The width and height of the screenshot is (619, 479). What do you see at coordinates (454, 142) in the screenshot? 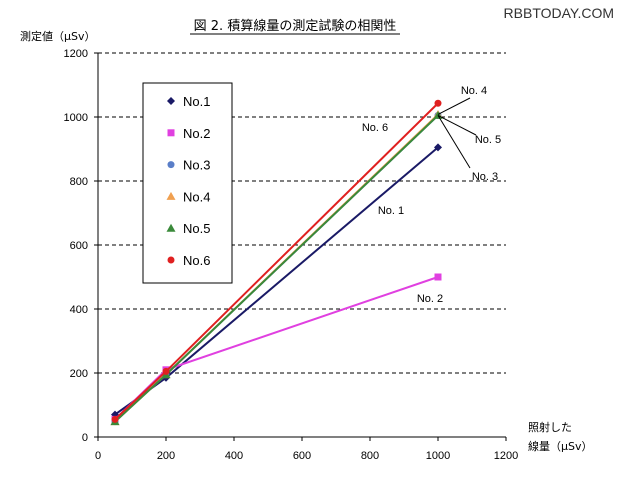
I see `annotation-leader-no3` at bounding box center [454, 142].